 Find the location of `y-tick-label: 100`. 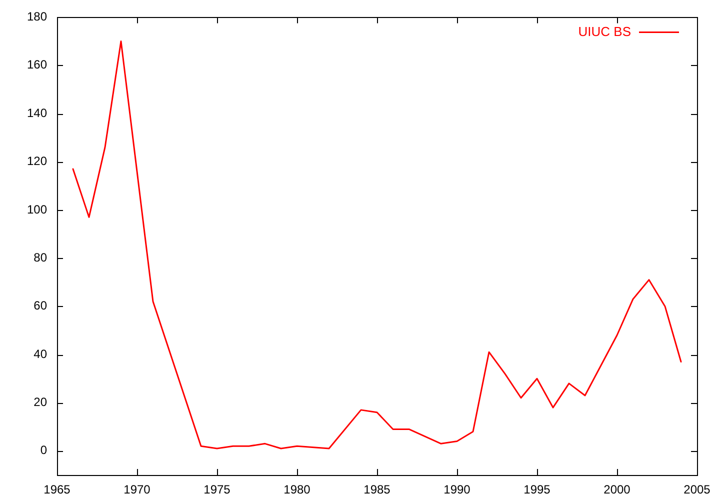

y-tick-label: 100 is located at coordinates (37, 209).